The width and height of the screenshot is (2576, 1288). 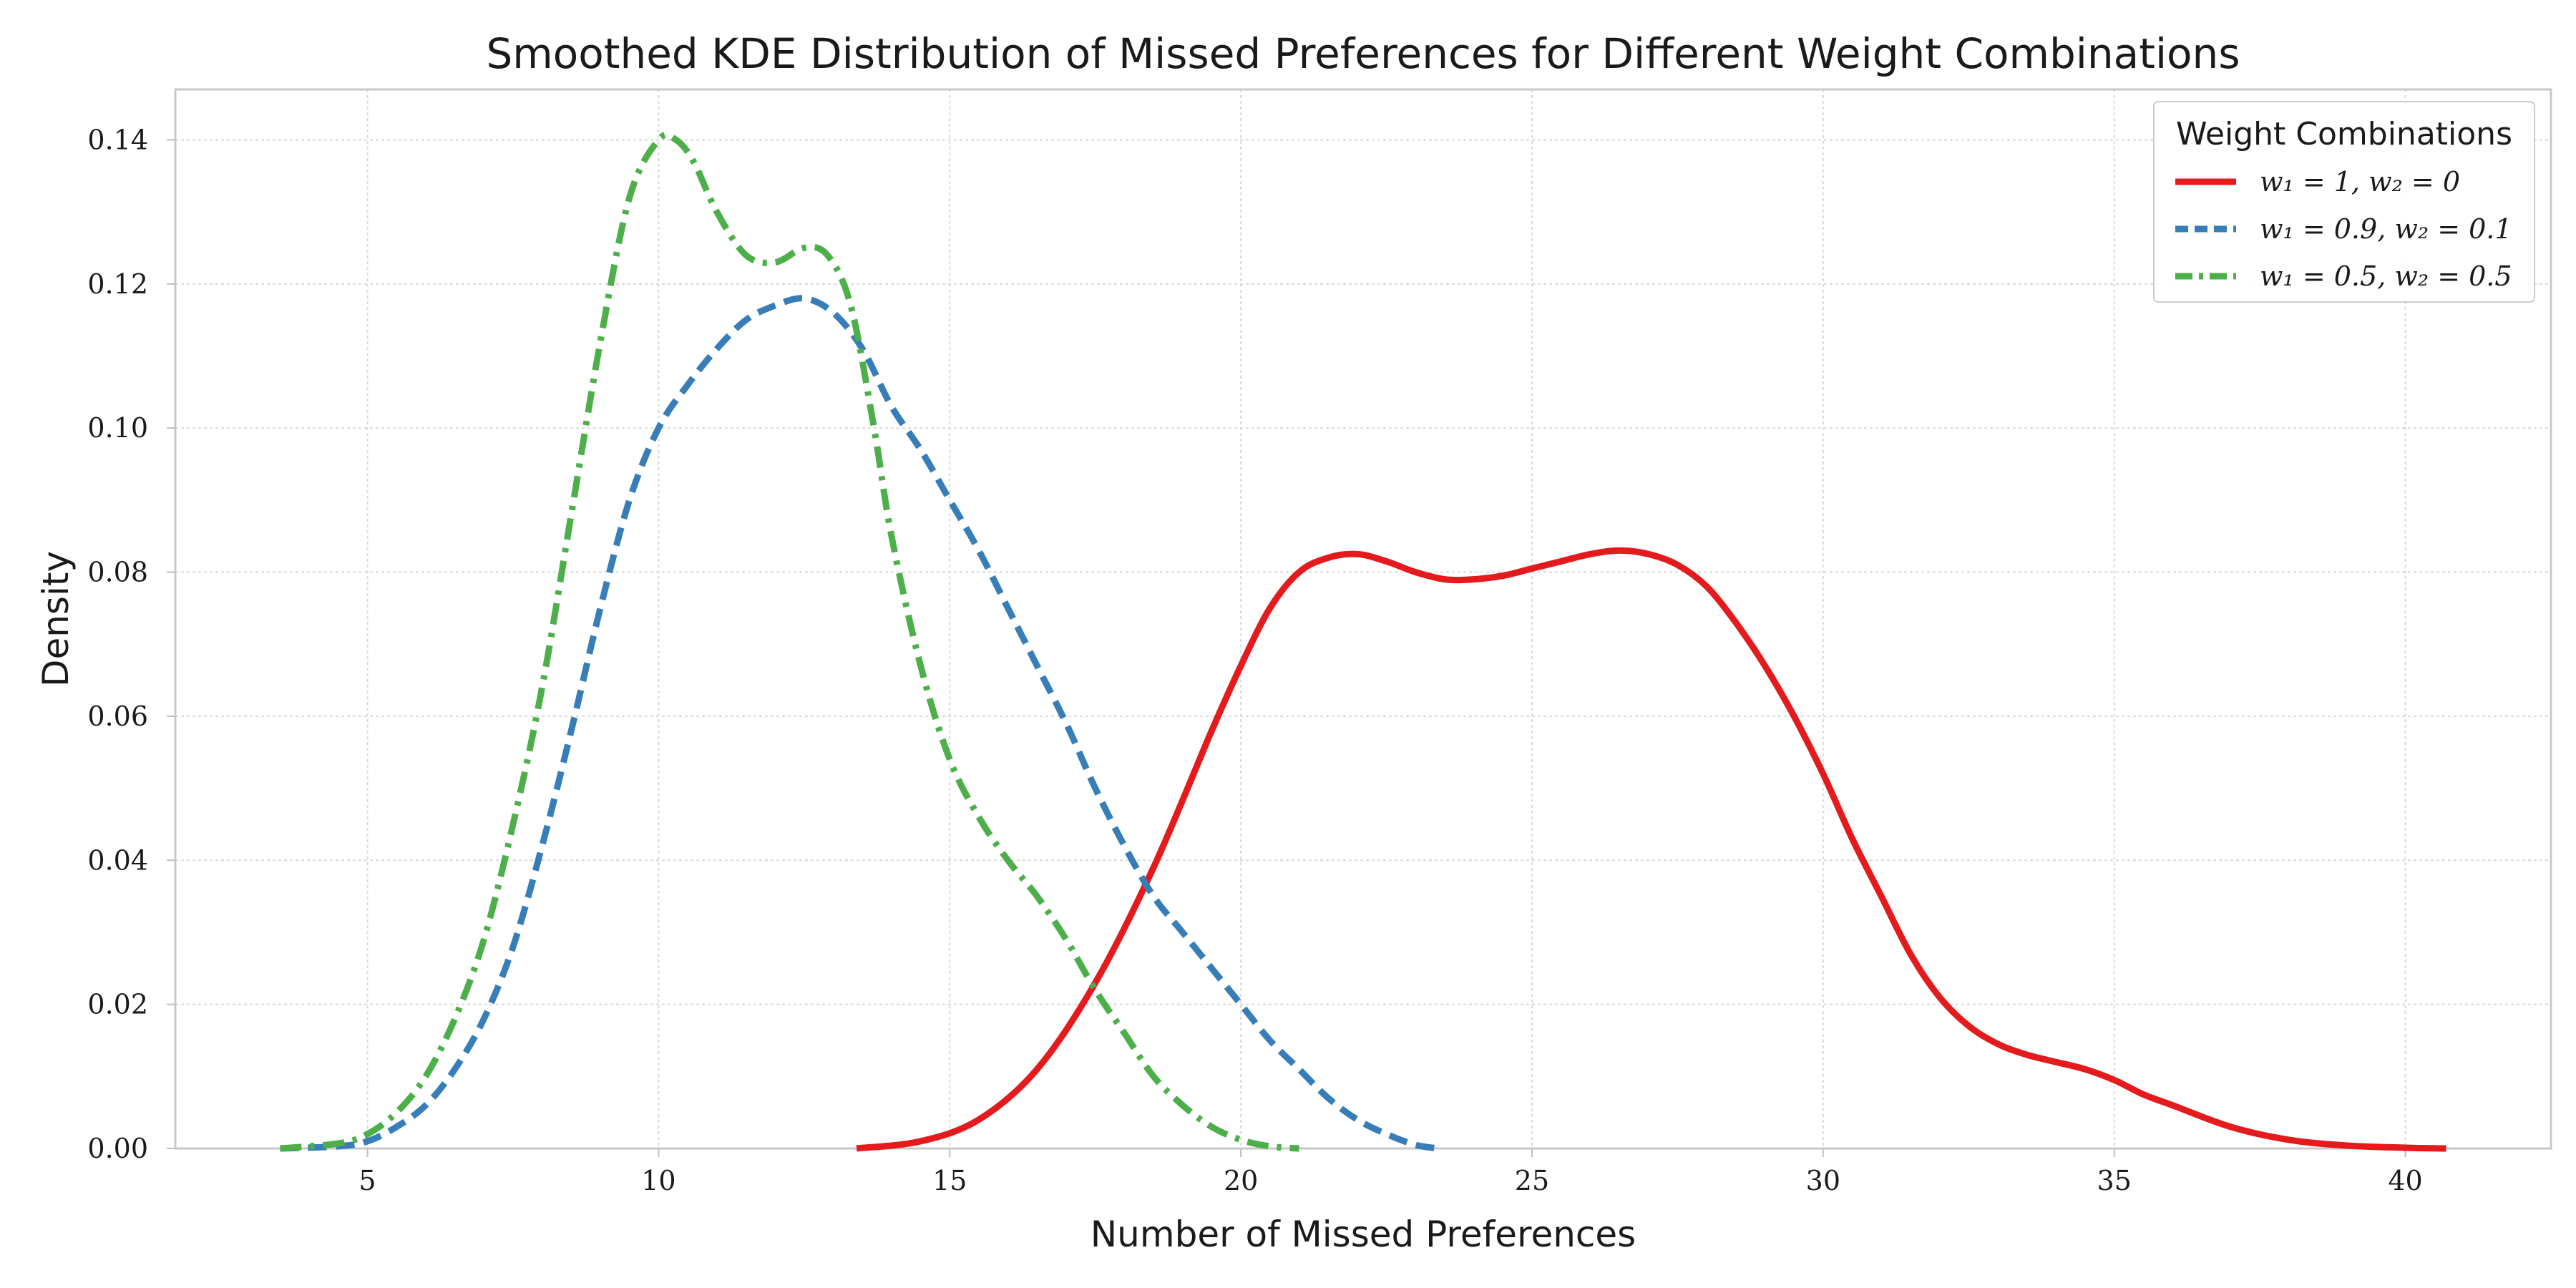 What do you see at coordinates (1241, 1180) in the screenshot?
I see `x-tick-label: 20` at bounding box center [1241, 1180].